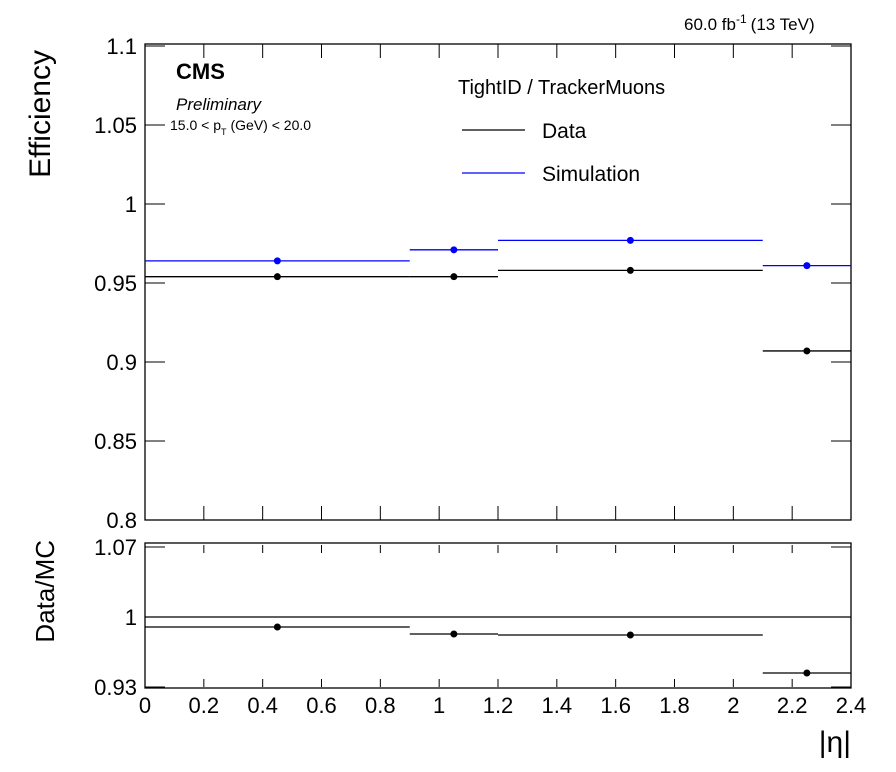 The image size is (896, 772). Describe the element at coordinates (219, 104) in the screenshot. I see `status: Preliminary` at that location.